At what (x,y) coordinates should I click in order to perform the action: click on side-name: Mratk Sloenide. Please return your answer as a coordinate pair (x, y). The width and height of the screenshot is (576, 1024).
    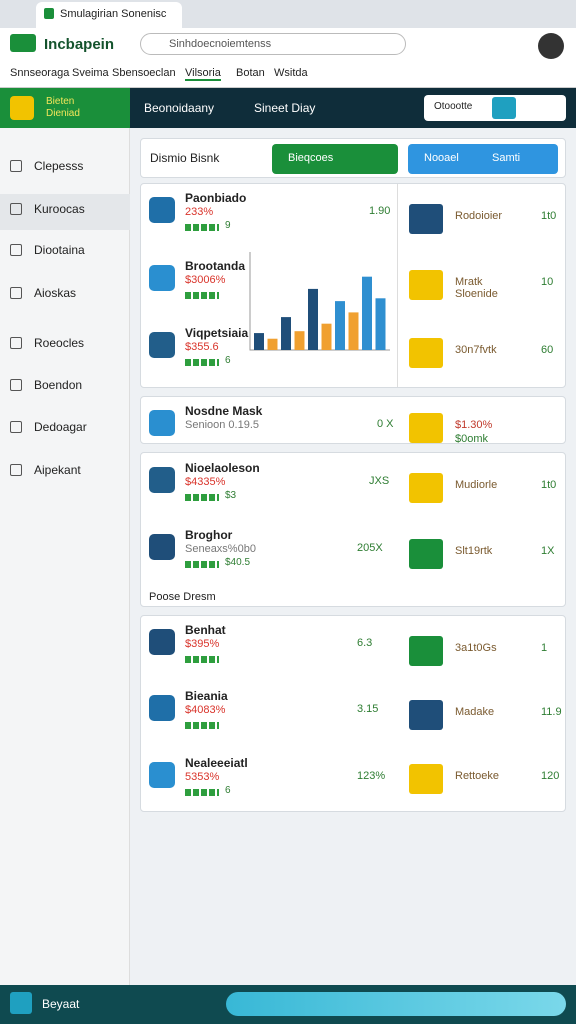
    Looking at the image, I should click on (476, 288).